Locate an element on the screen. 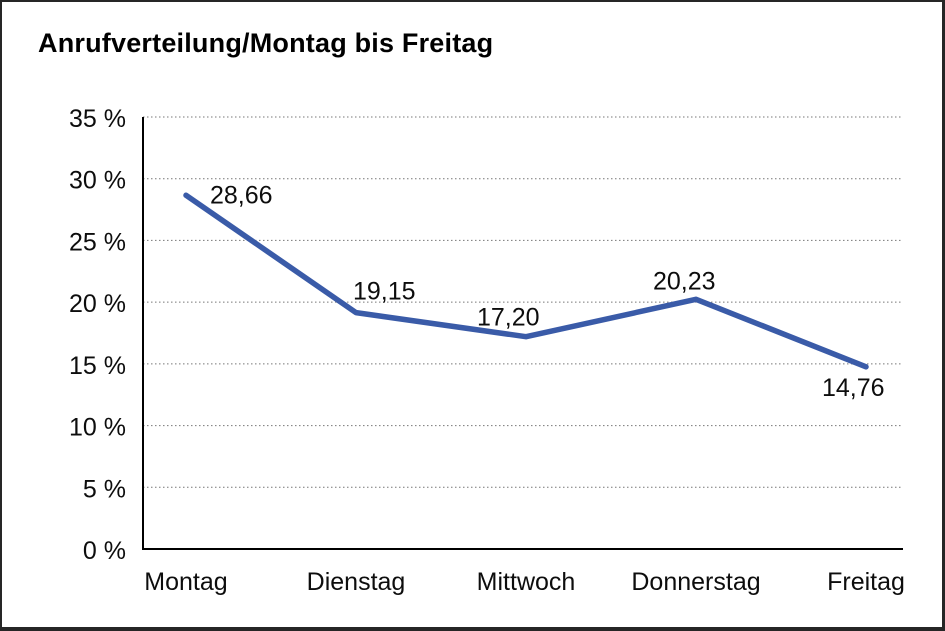 The image size is (945, 631). x-tick-label: Donnerstag is located at coordinates (695, 582).